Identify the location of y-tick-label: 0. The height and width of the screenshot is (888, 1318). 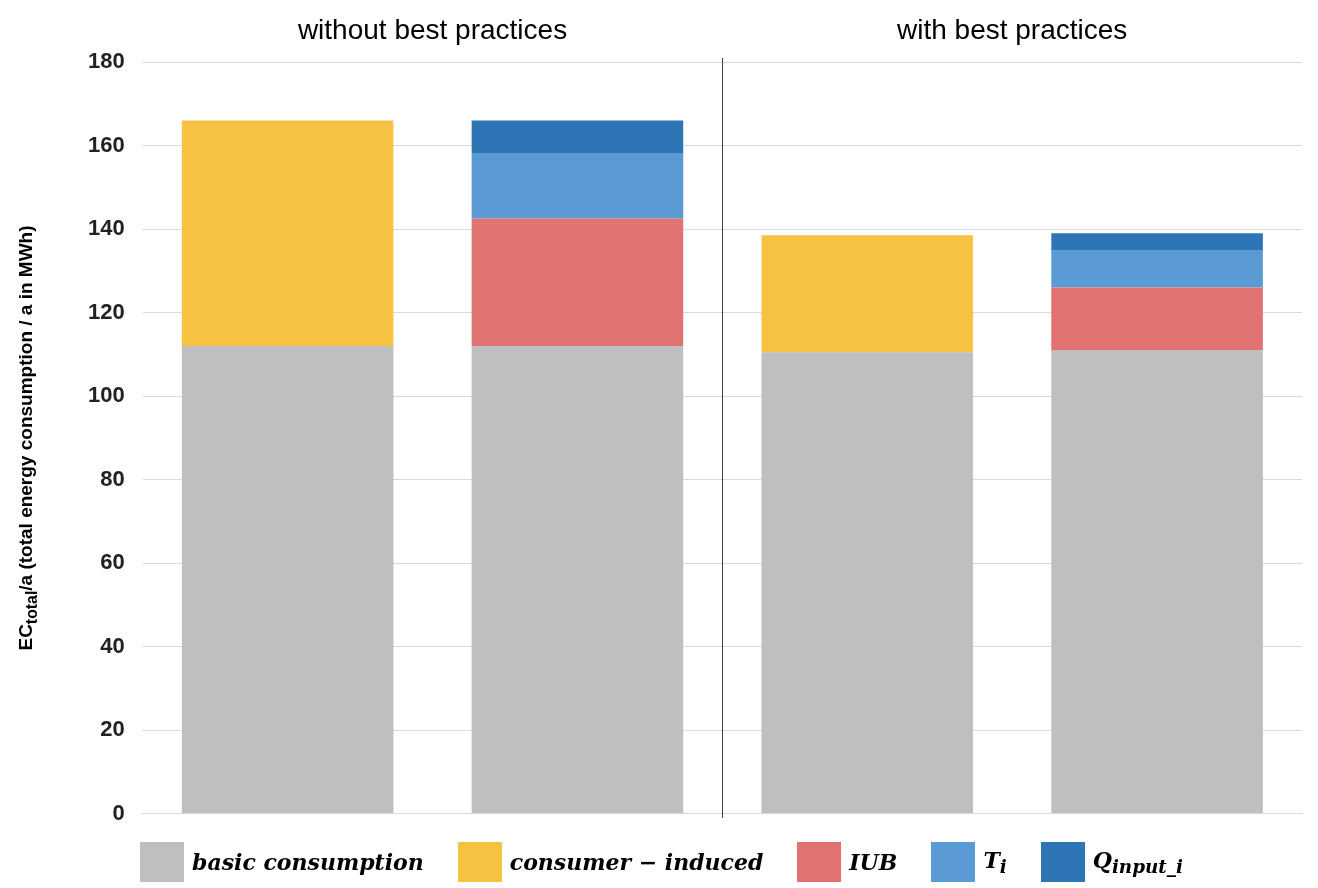
(118, 812).